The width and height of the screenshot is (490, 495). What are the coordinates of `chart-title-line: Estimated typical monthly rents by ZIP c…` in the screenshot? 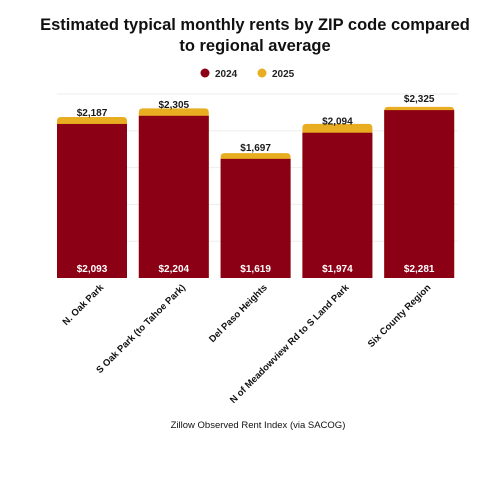 It's located at (255, 25).